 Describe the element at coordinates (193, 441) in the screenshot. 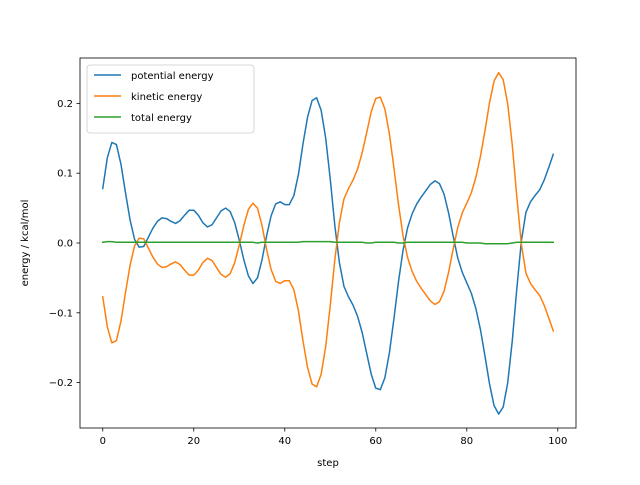

I see `x-tick-label: 20` at that location.